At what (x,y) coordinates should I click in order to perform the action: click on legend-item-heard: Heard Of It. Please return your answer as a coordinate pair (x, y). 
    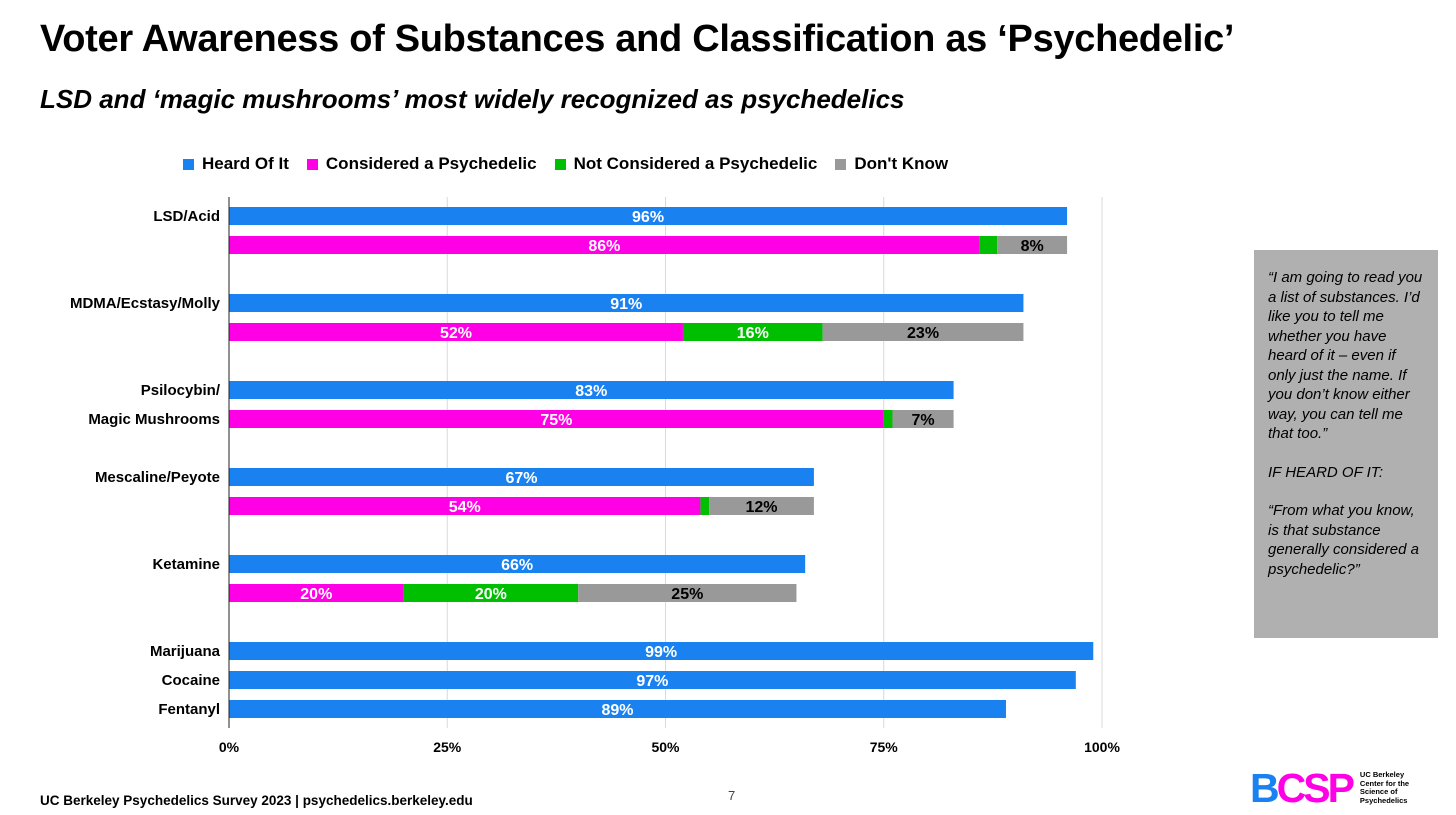
    Looking at the image, I should click on (236, 164).